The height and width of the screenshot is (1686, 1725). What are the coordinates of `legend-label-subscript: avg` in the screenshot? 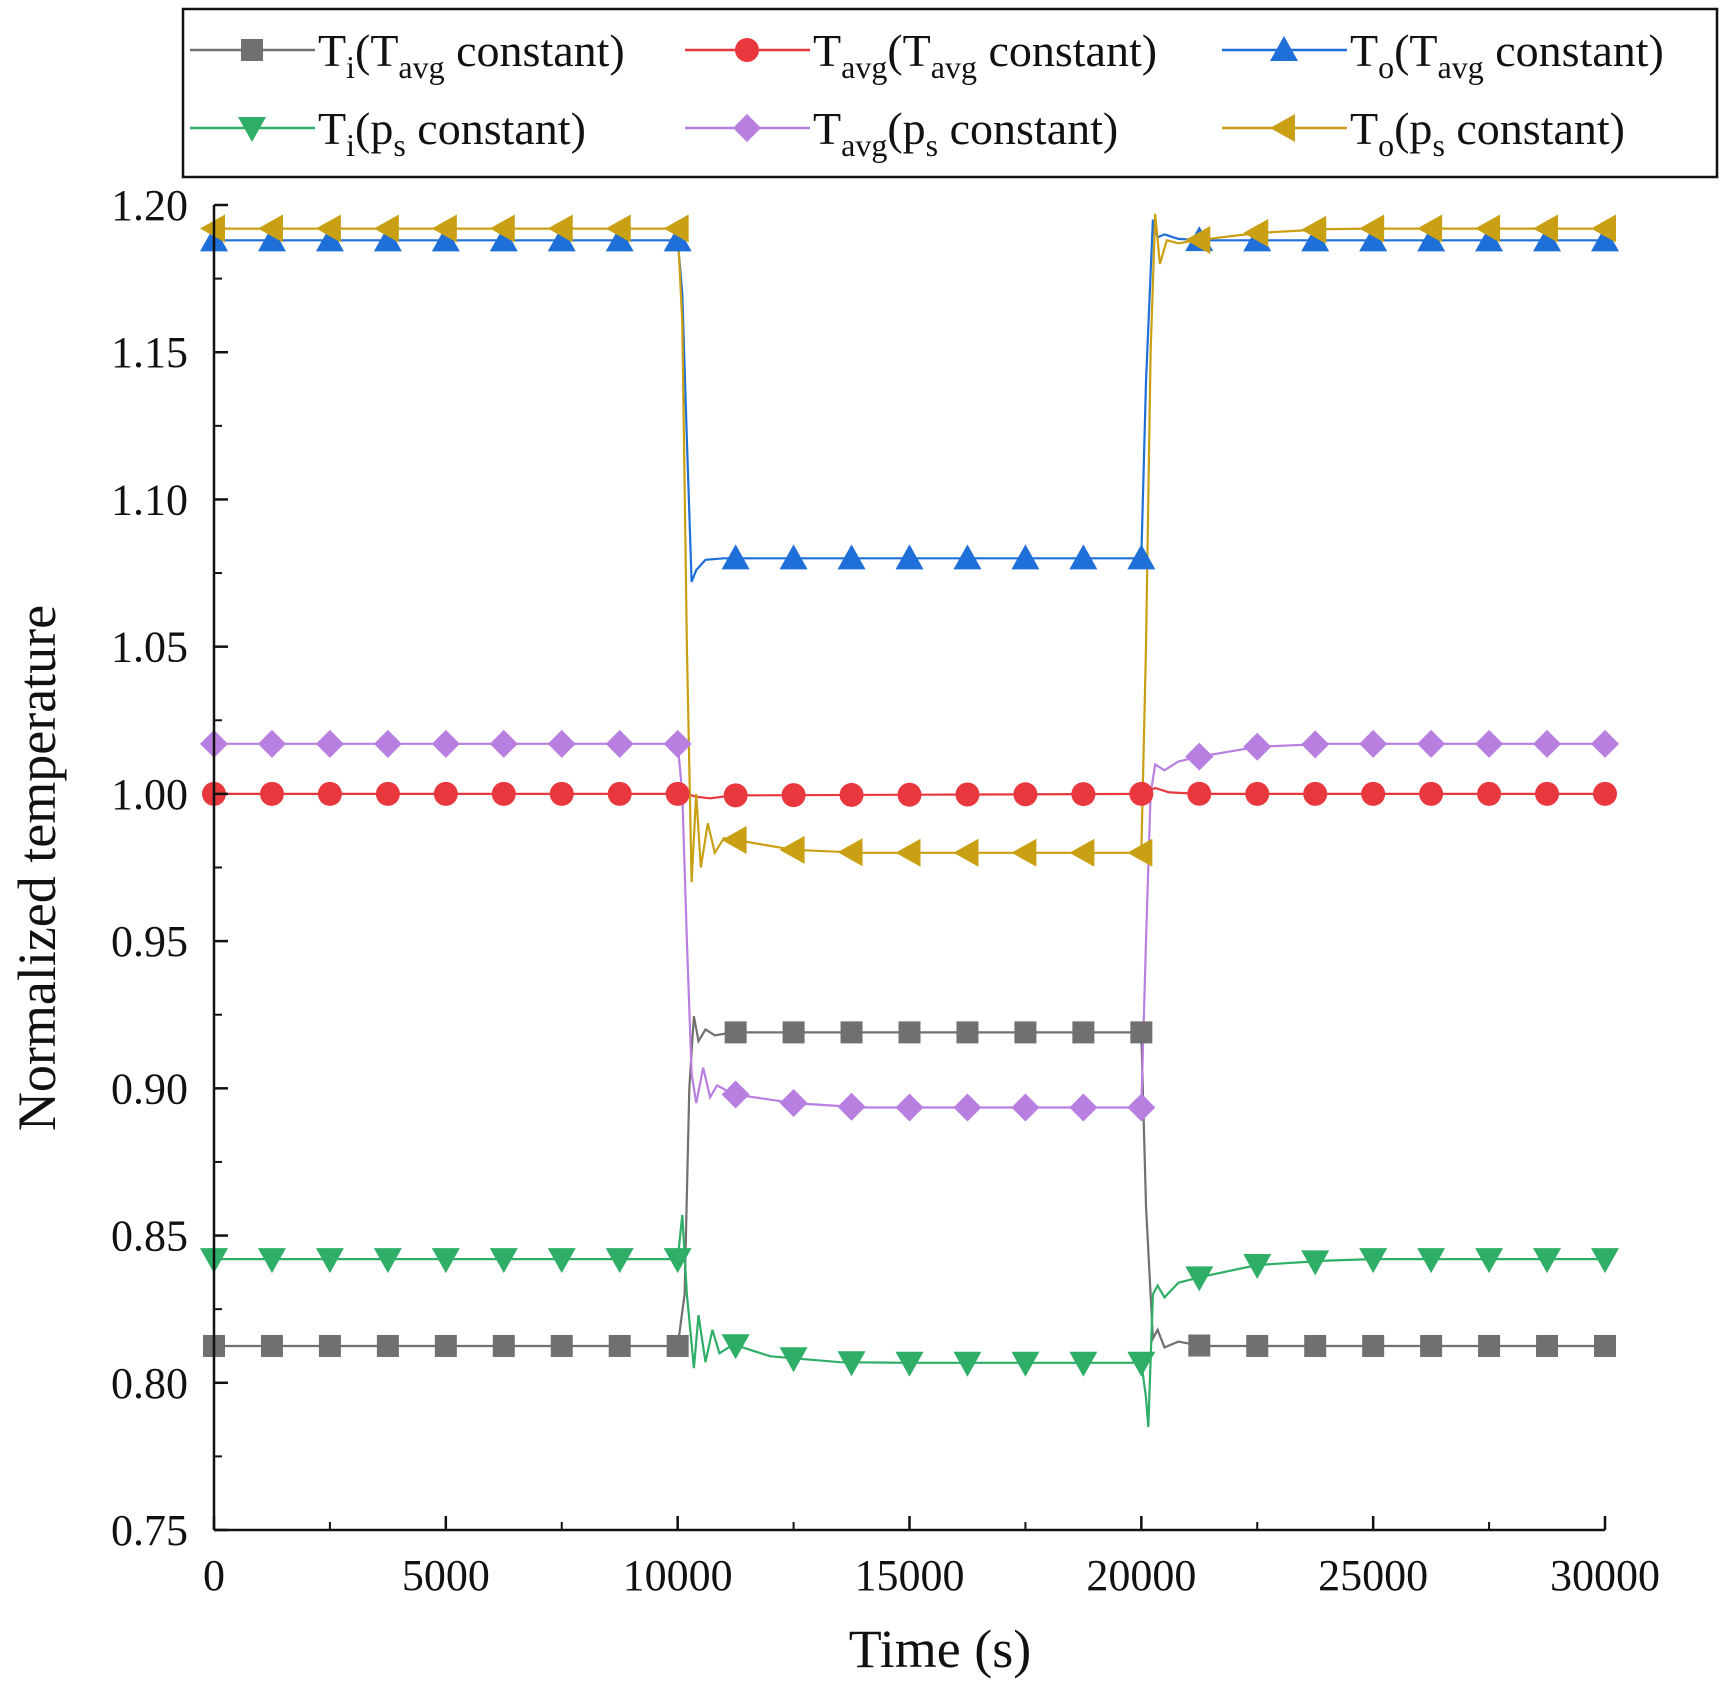 It's located at (1461, 67).